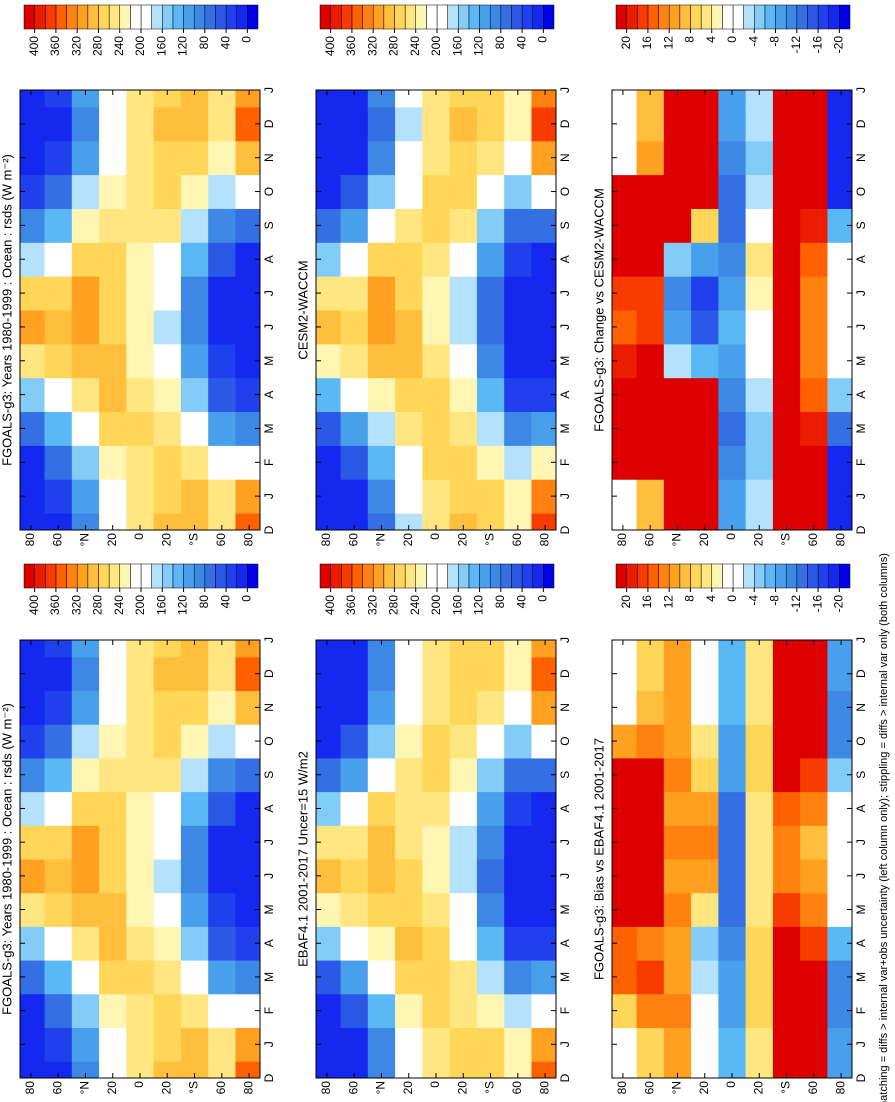 The image size is (895, 1102). I want to click on colorbar-label: 400, so click(330, 605).